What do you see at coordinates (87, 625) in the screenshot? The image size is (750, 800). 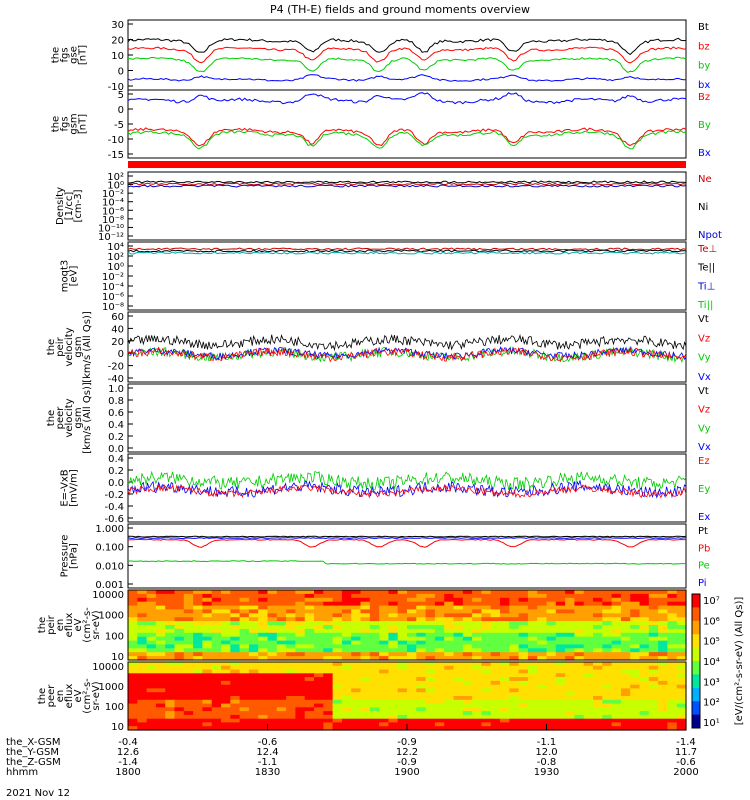 I see `y-axis-label: (cm²-s-` at bounding box center [87, 625].